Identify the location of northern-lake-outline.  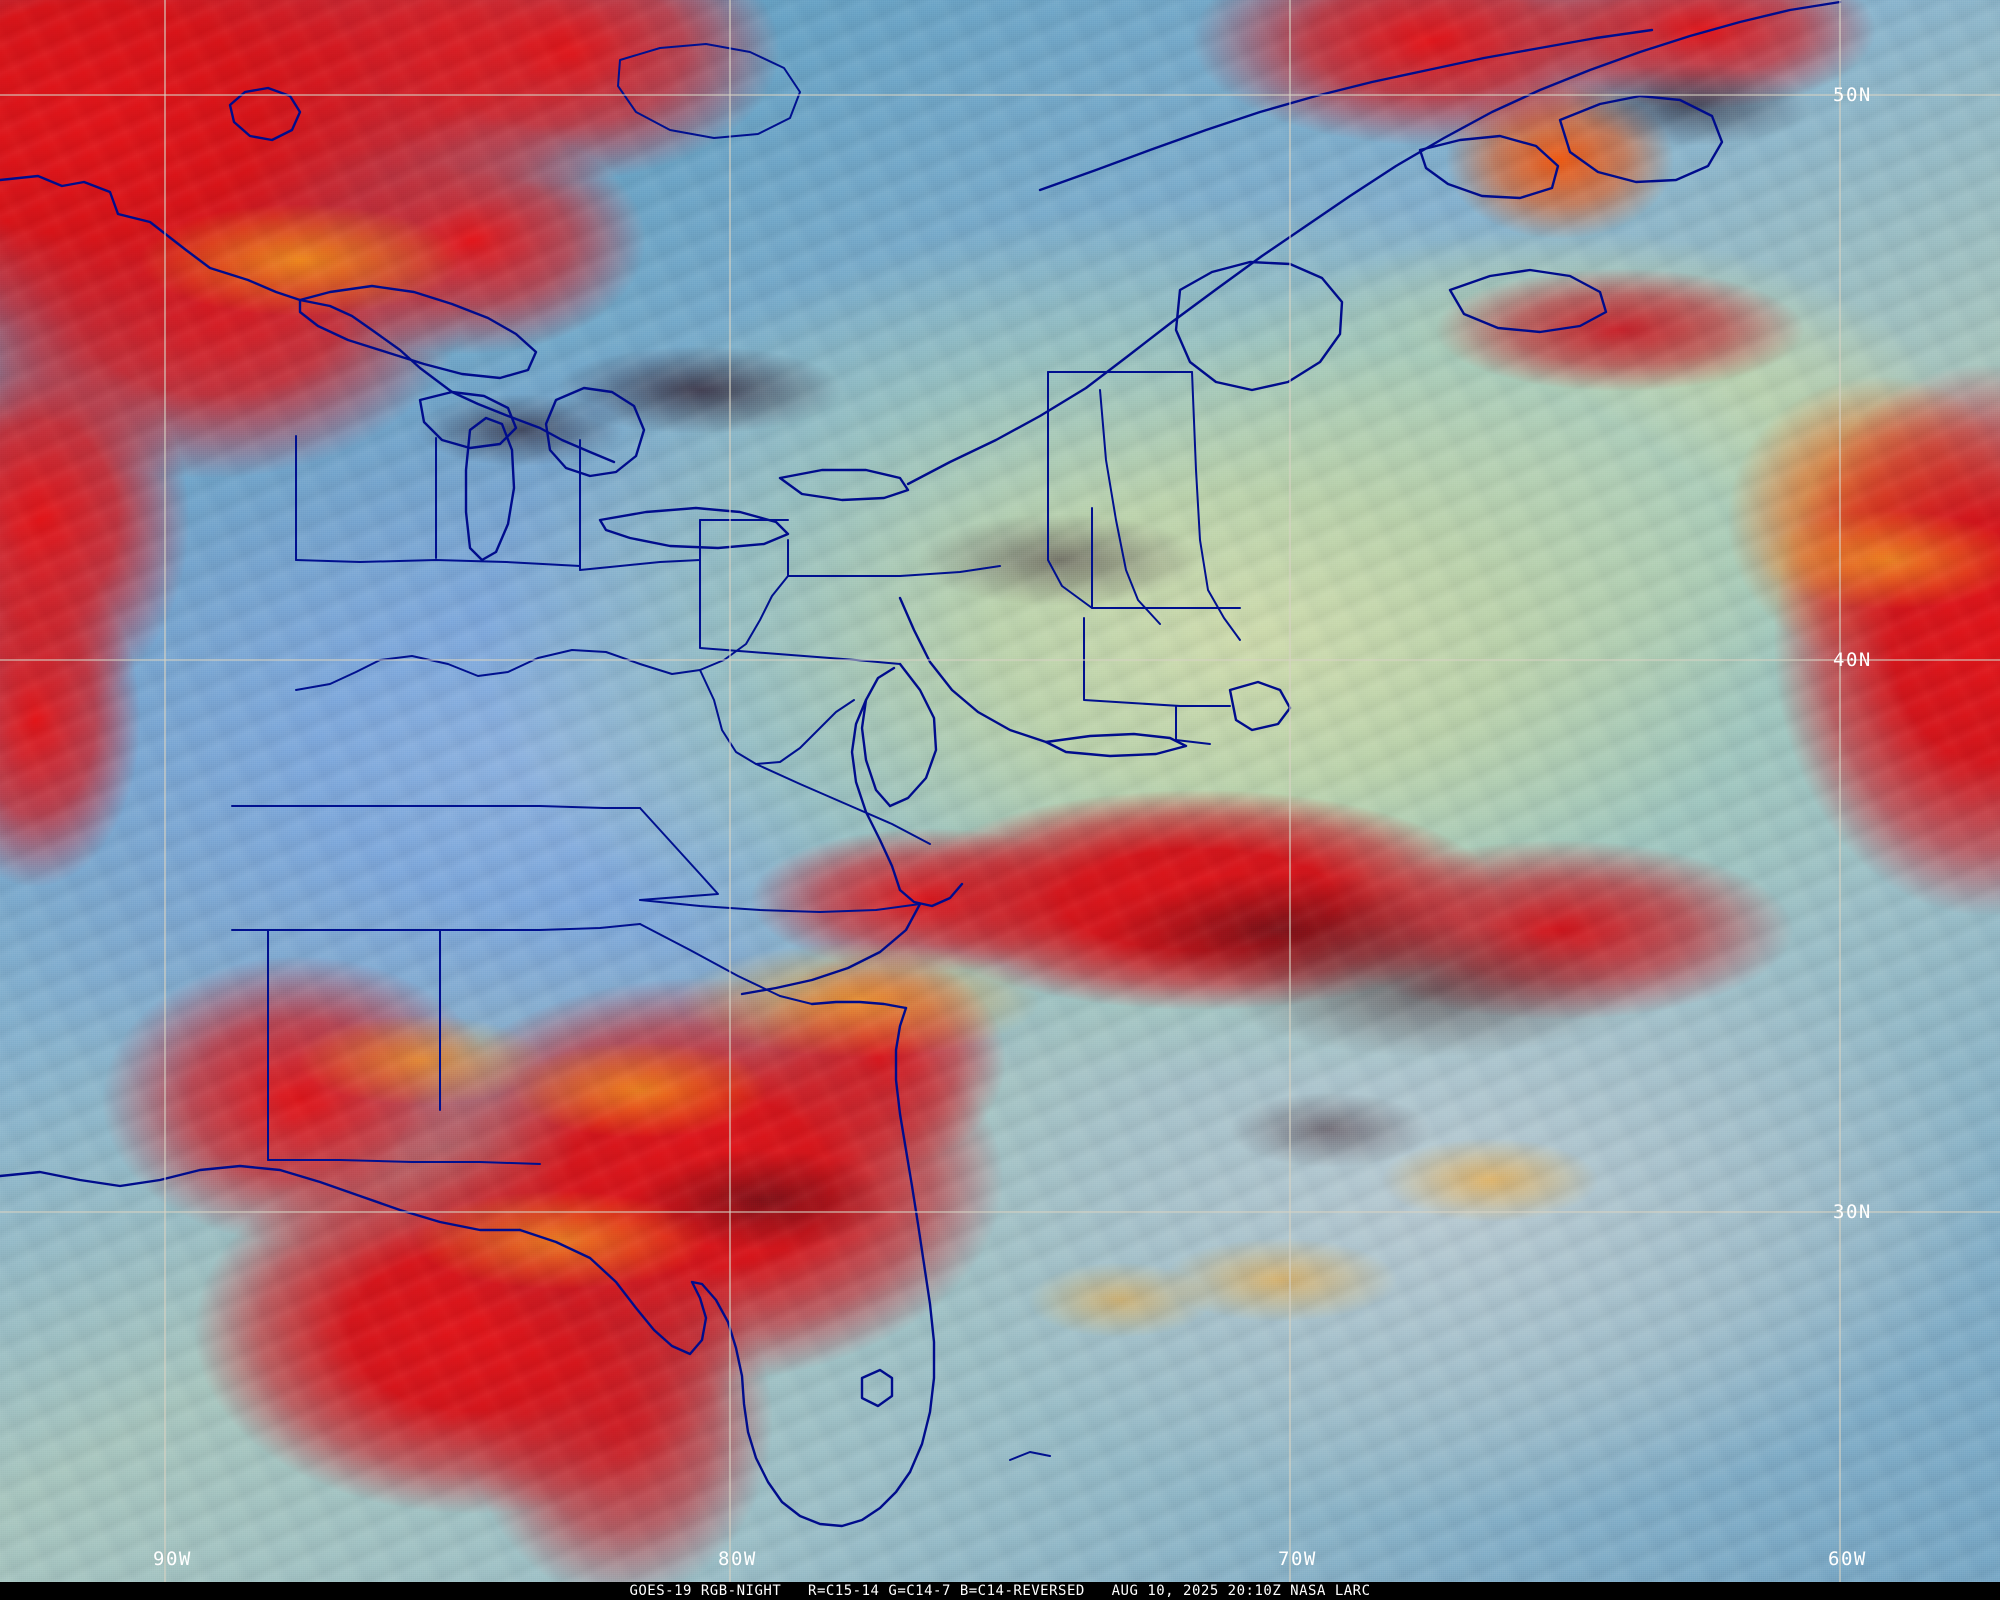
(265, 114).